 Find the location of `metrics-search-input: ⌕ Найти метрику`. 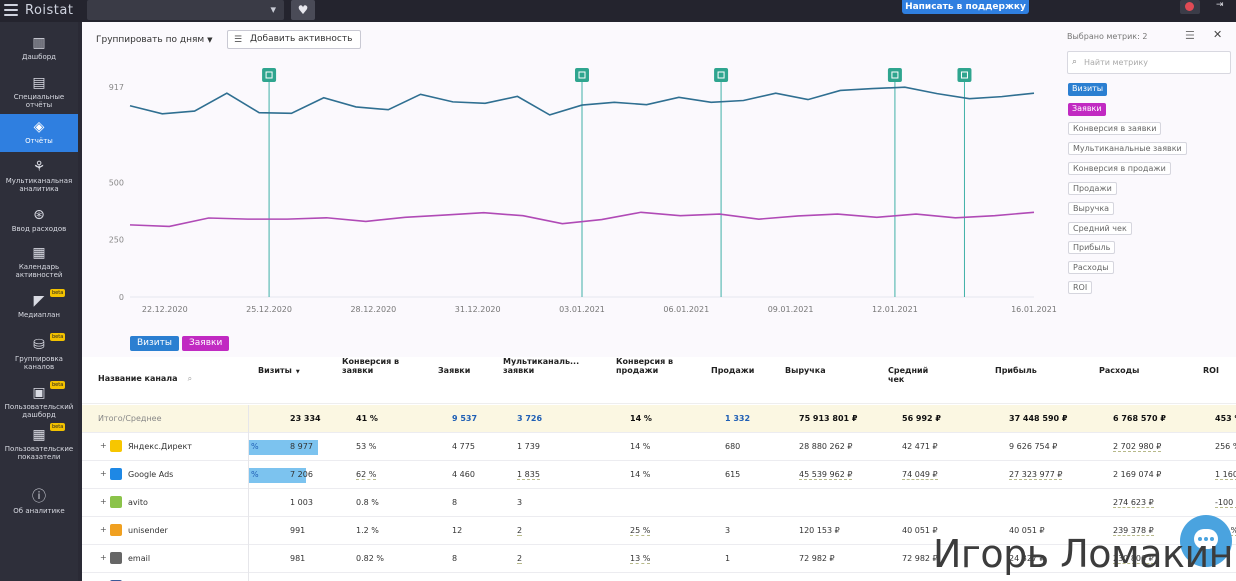

metrics-search-input: ⌕ Найти метрику is located at coordinates (1149, 62).